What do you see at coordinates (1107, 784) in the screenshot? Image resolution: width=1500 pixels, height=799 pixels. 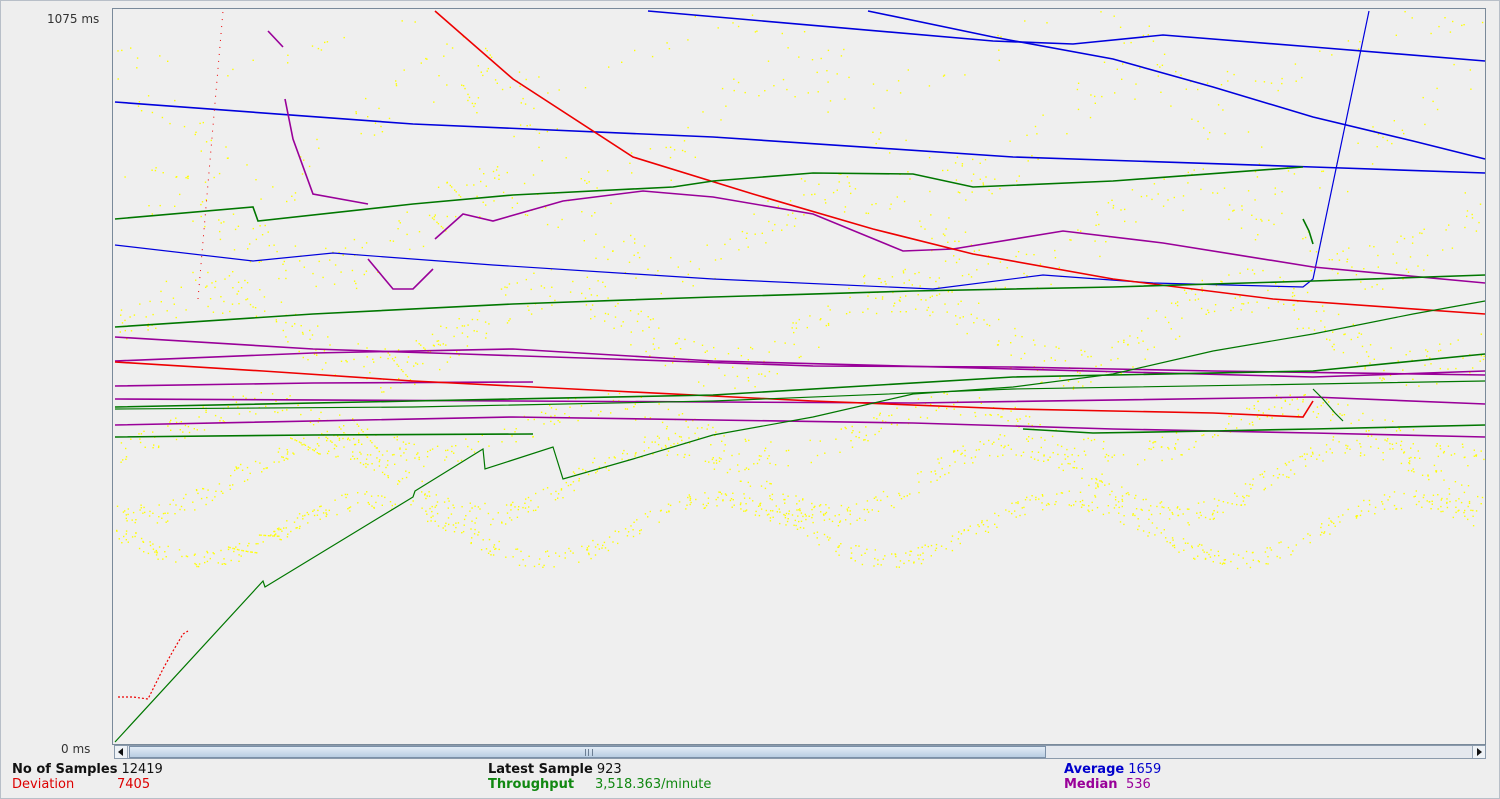 I see `median-stat: Median 536` at bounding box center [1107, 784].